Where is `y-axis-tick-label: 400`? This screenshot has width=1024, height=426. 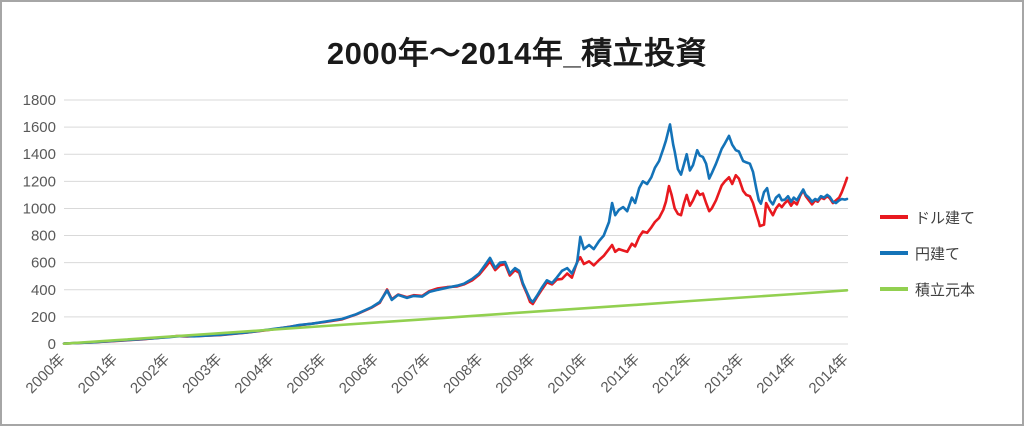 y-axis-tick-label: 400 is located at coordinates (43, 290).